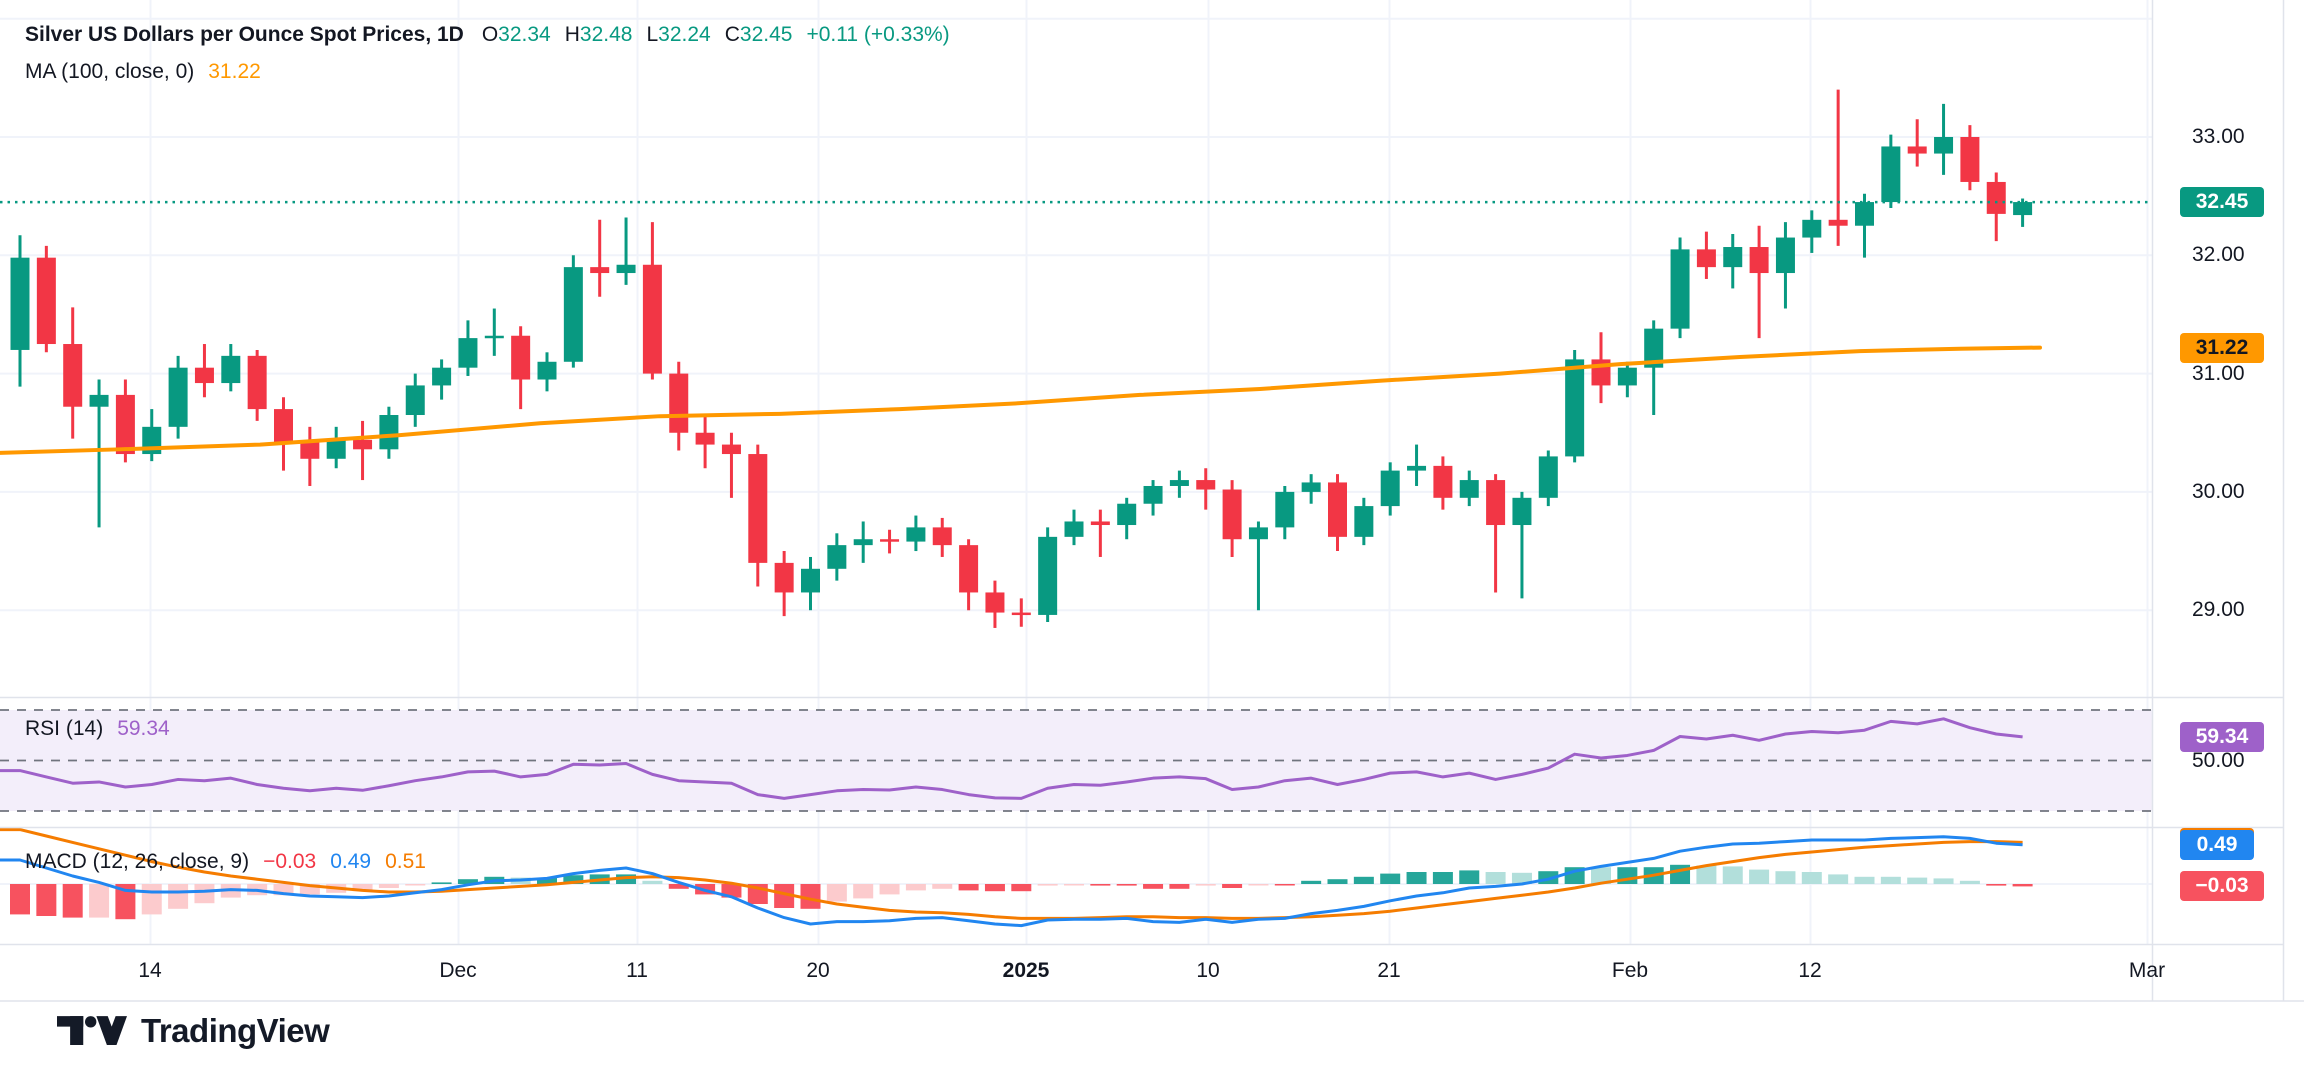 The width and height of the screenshot is (2304, 1066). Describe the element at coordinates (524, 34) in the screenshot. I see `ohlc-open-value: 32.34` at that location.